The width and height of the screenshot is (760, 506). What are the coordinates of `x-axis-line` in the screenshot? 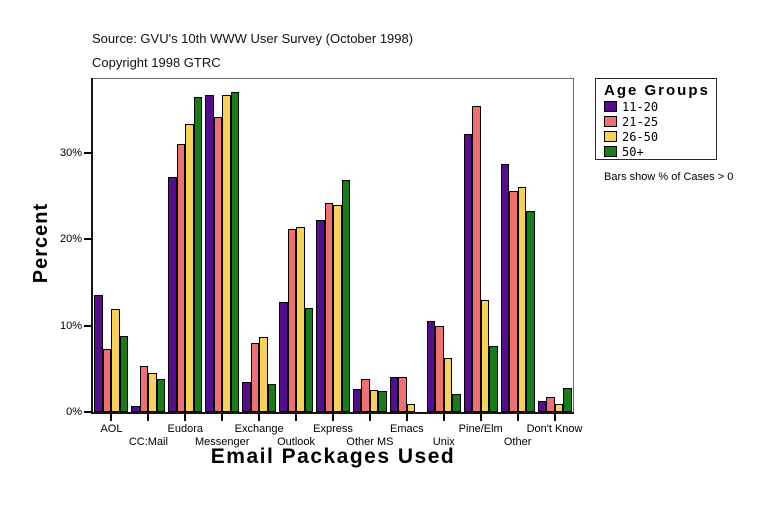 It's located at (332, 413).